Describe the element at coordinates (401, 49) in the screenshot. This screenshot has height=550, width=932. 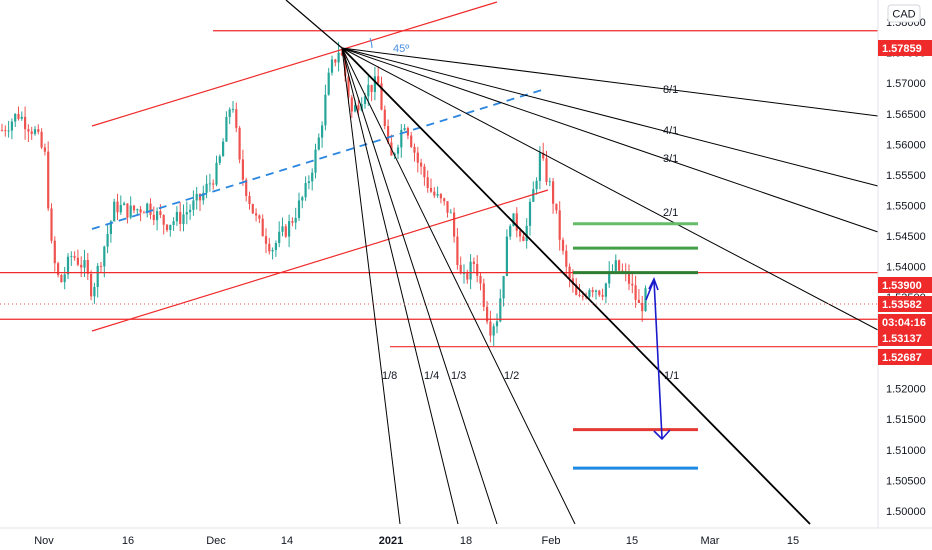
I see `angle-label: 45º` at that location.